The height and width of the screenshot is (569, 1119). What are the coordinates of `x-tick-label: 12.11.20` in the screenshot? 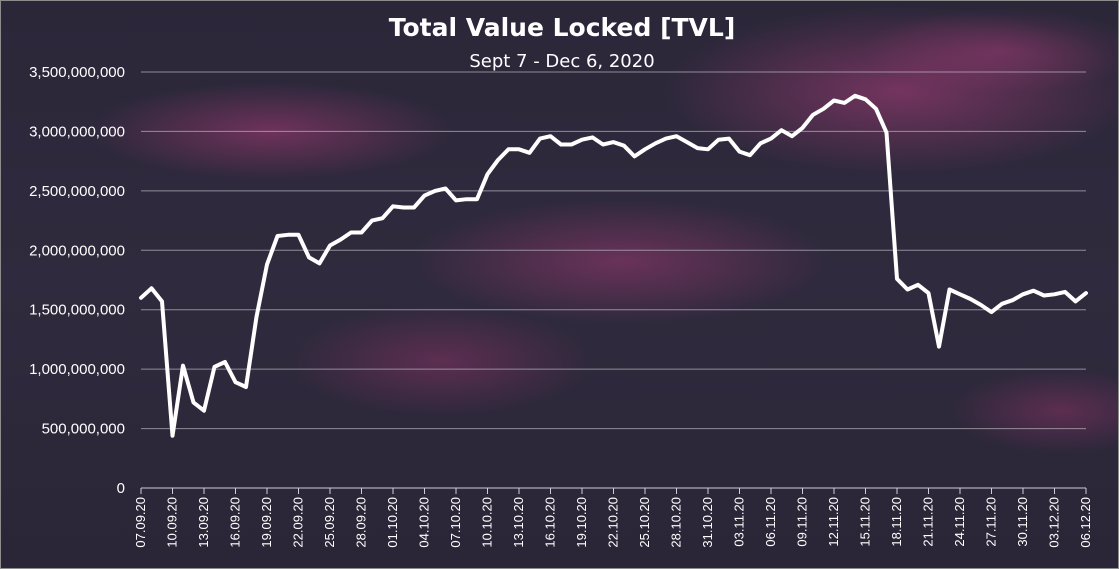 It's located at (833, 522).